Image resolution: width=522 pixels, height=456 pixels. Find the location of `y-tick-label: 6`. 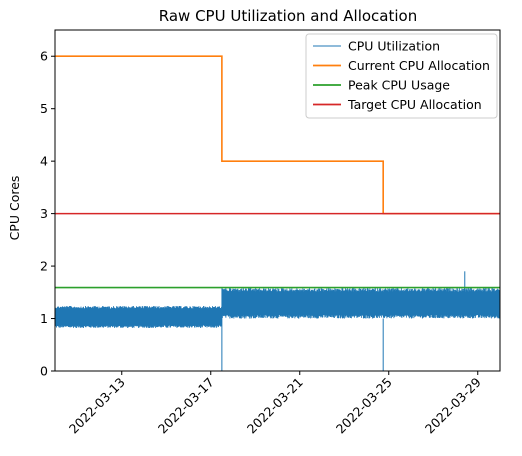

y-tick-label: 6 is located at coordinates (44, 56).